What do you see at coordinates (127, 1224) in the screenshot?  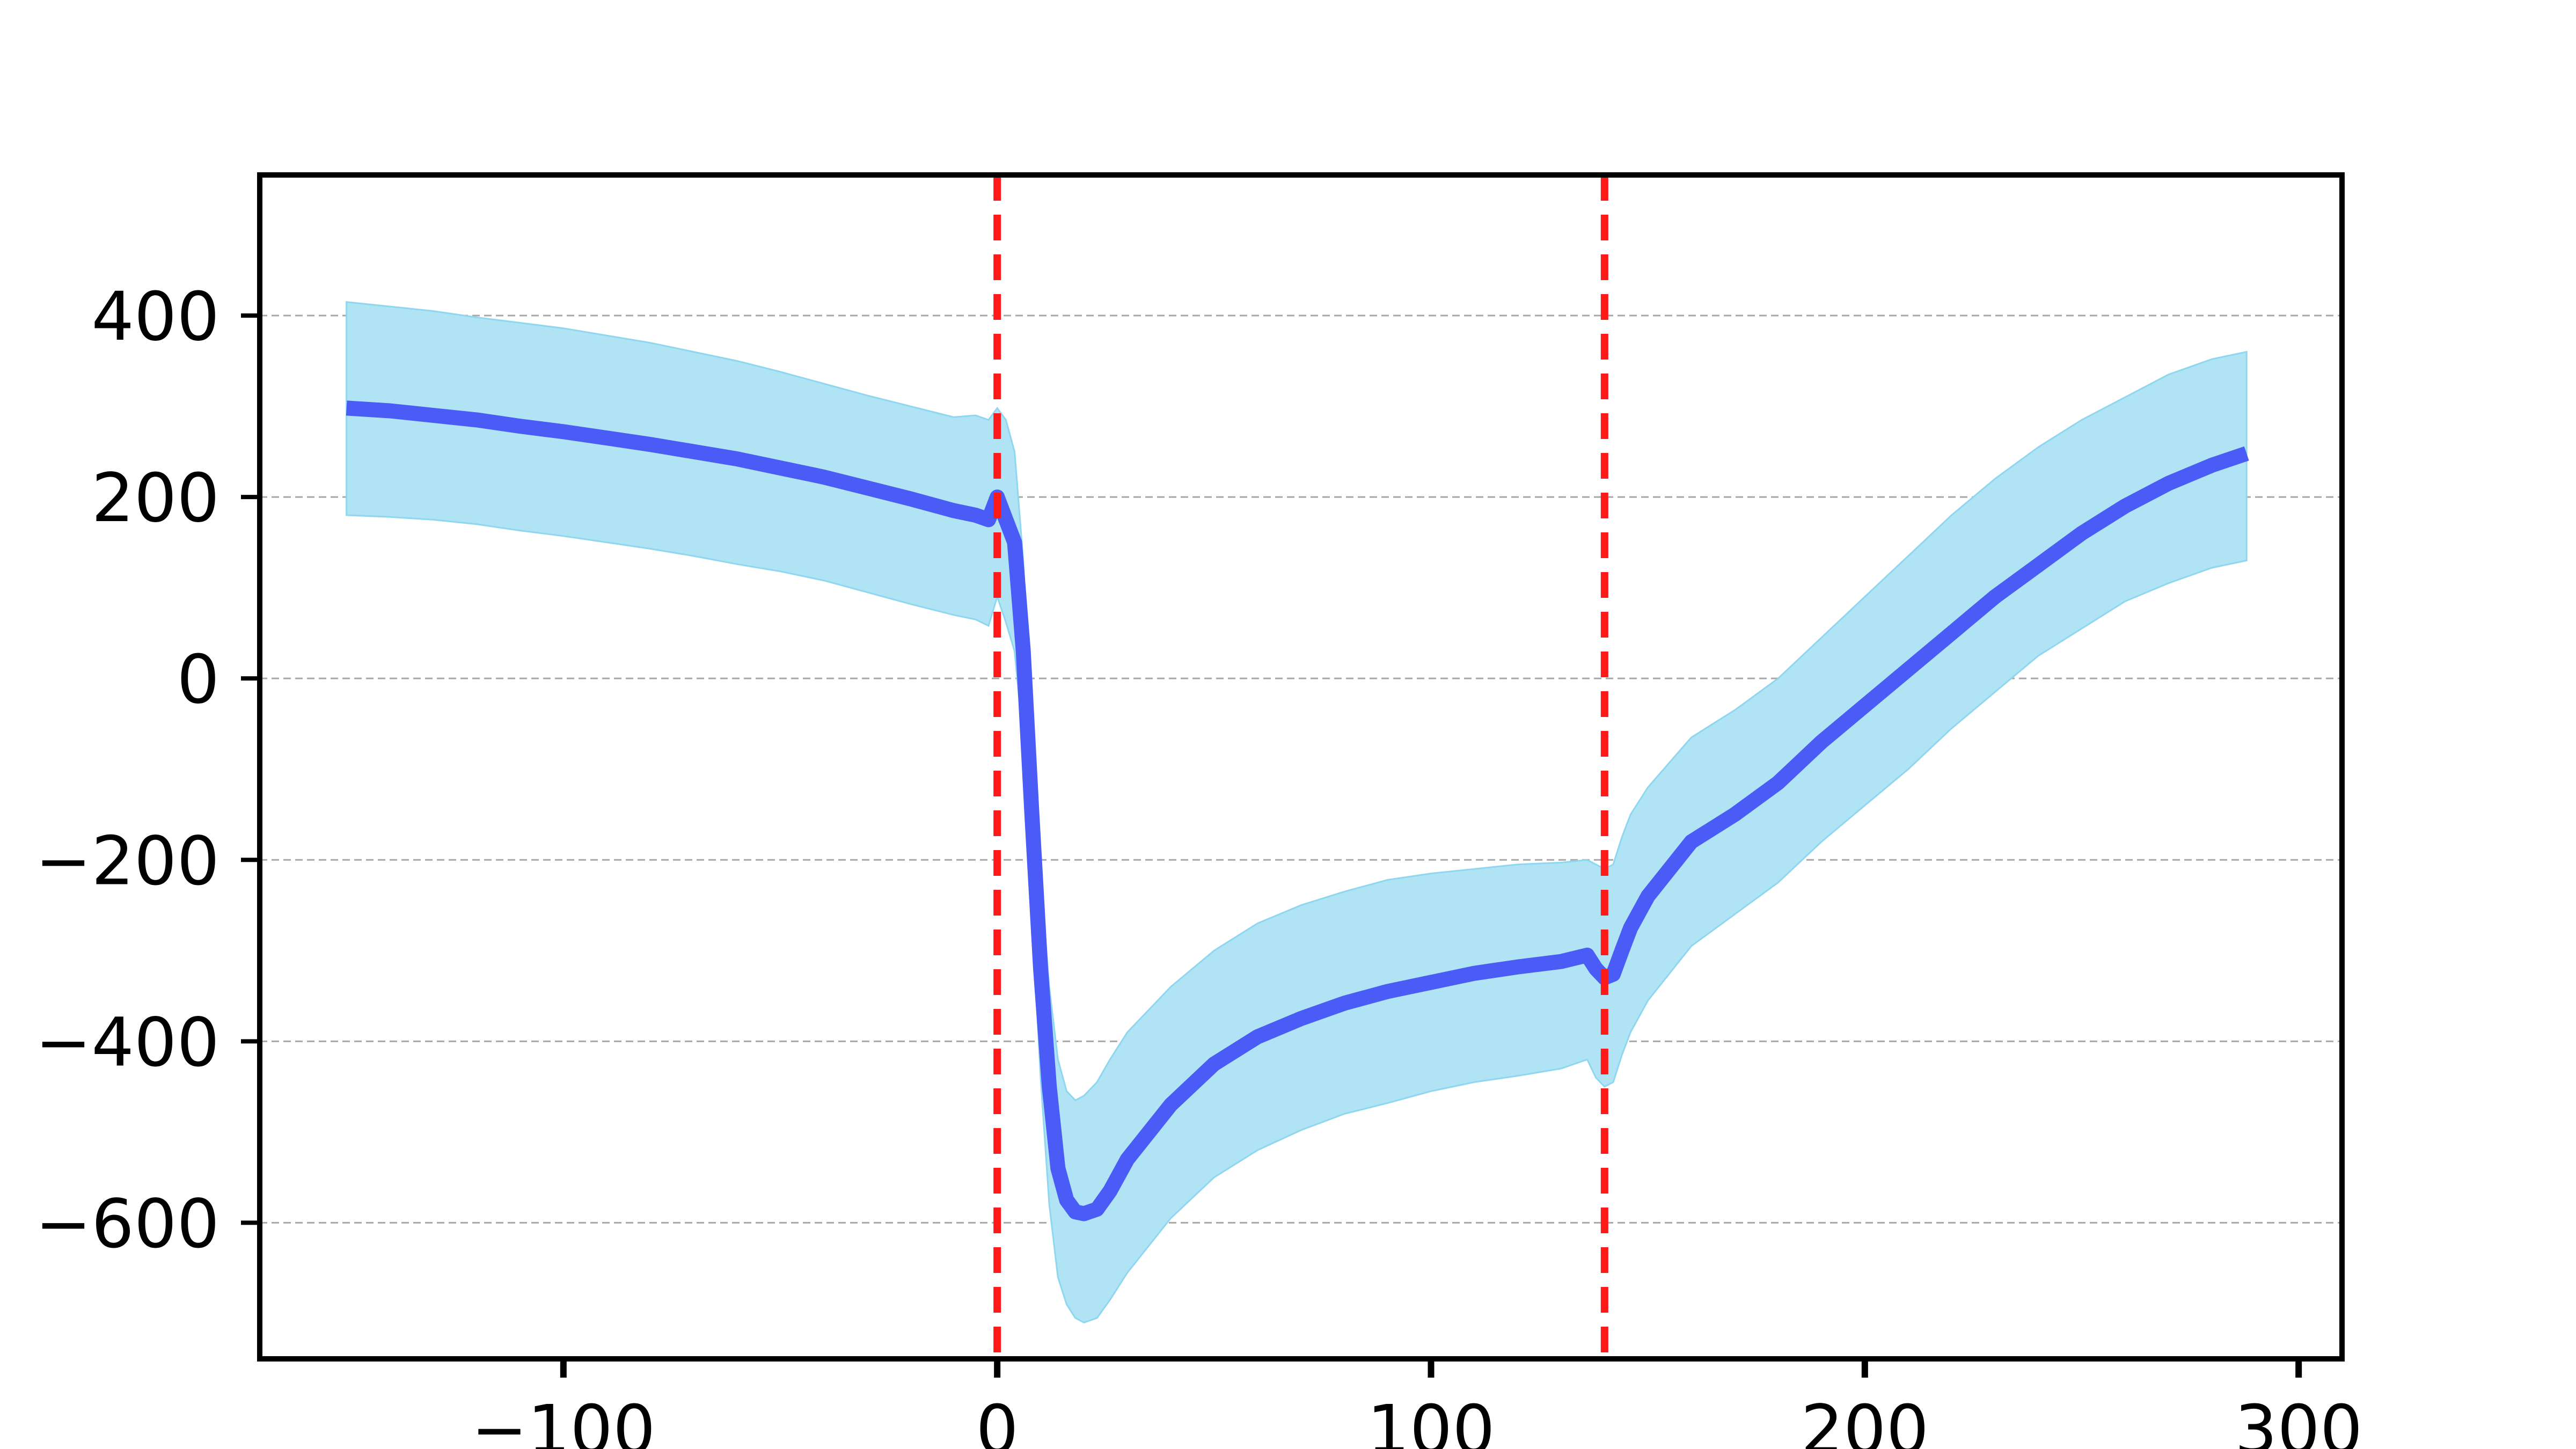 I see `y-tick-label-0: −600` at bounding box center [127, 1224].